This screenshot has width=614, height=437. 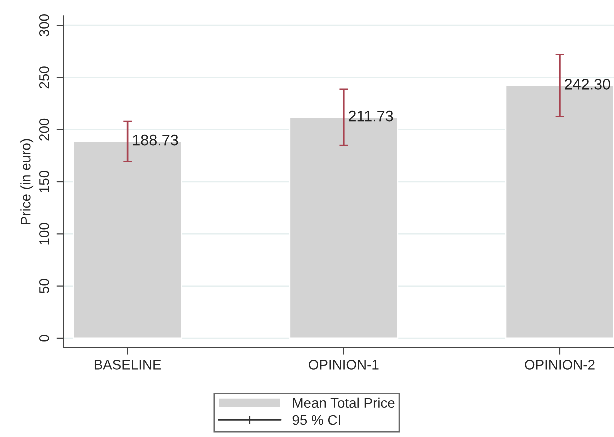 I want to click on y-tick-label: 50, so click(x=44, y=286).